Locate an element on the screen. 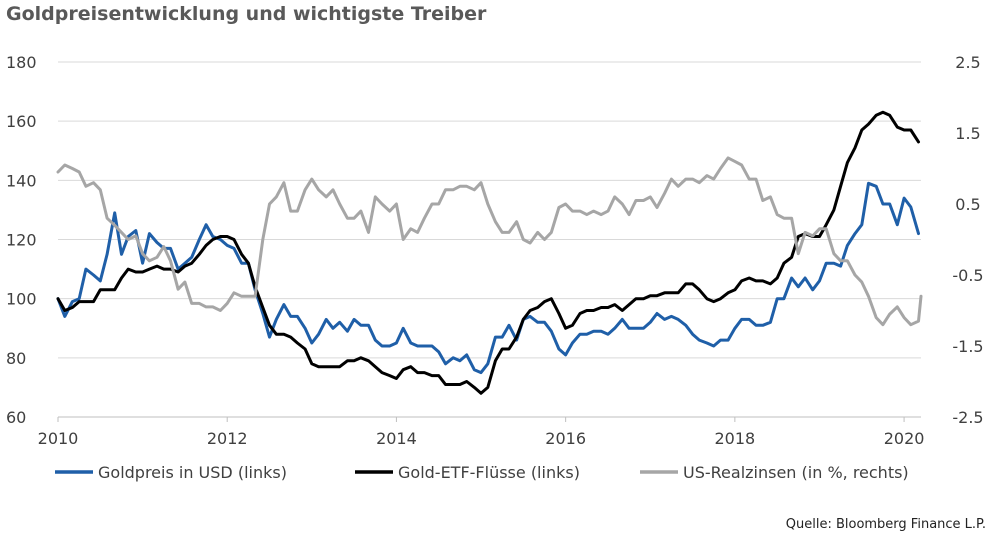 The image size is (1000, 542). source-note: Quelle: Bloomberg Finance L.P. is located at coordinates (885, 524).